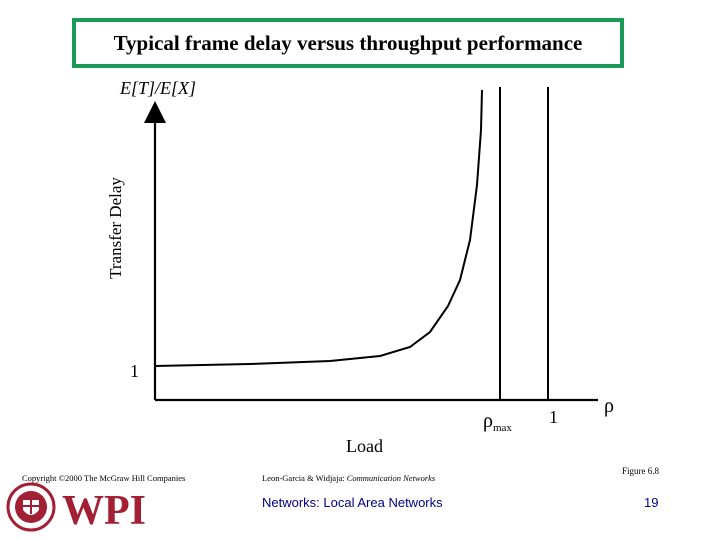 The height and width of the screenshot is (540, 720). What do you see at coordinates (553, 417) in the screenshot?
I see `x-tick-one: 1` at bounding box center [553, 417].